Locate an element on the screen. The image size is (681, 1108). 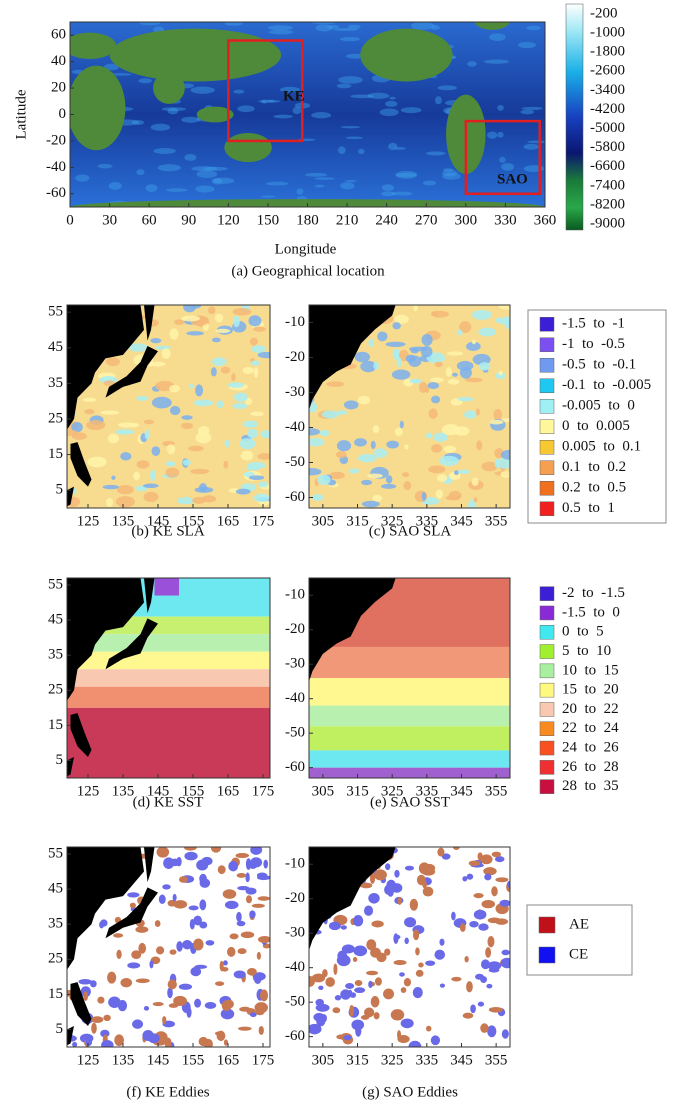
y-tick-label: 45 is located at coordinates (55, 347).